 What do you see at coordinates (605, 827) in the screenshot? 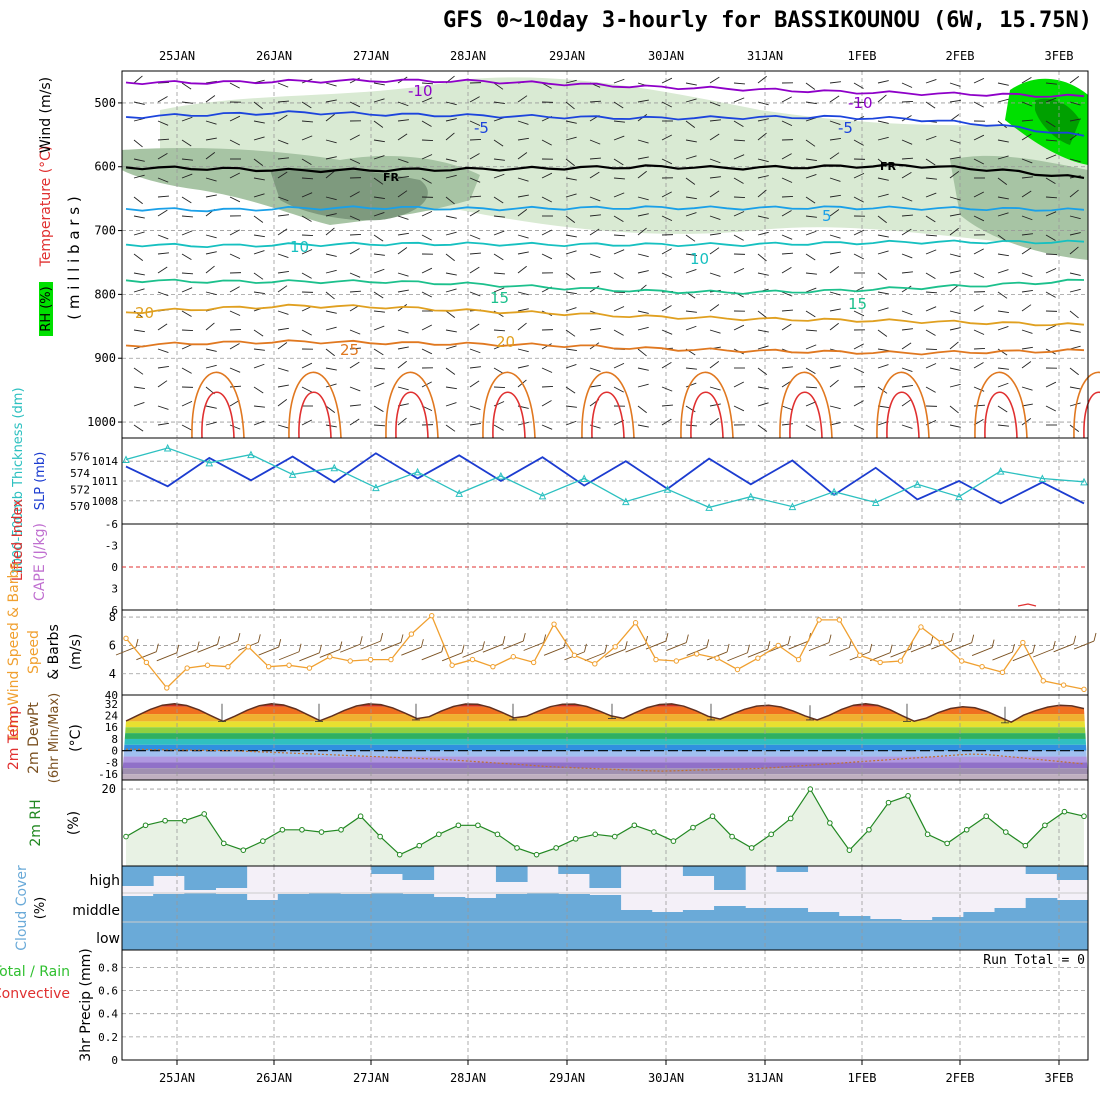
I see `rh2m-area` at bounding box center [605, 827].